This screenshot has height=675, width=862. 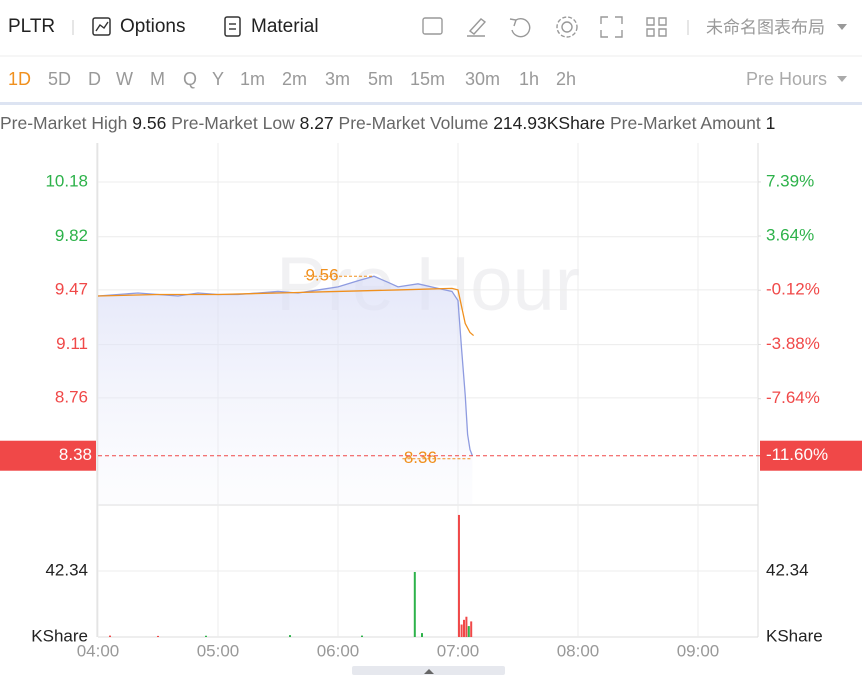 What do you see at coordinates (124, 79) in the screenshot?
I see `period-option: W` at bounding box center [124, 79].